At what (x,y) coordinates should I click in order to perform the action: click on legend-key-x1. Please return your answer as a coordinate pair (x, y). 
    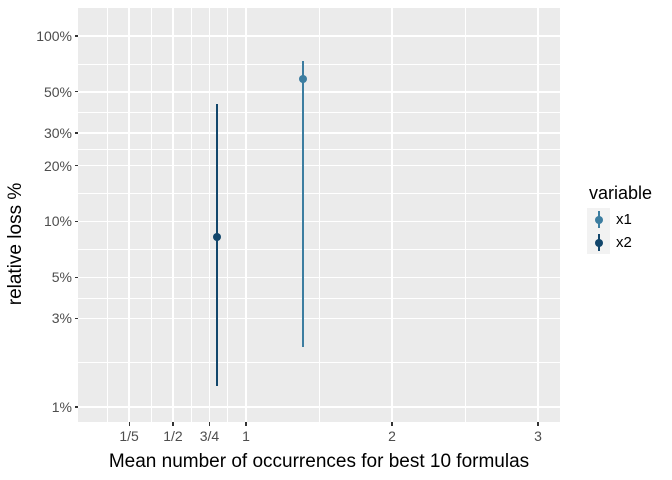
    Looking at the image, I should click on (598, 219).